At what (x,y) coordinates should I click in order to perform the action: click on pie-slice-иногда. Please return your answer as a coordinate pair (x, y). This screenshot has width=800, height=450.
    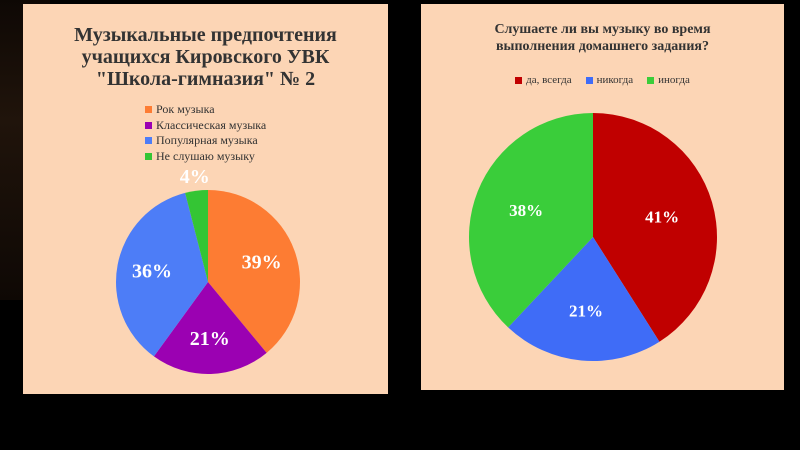
    Looking at the image, I should click on (530, 220).